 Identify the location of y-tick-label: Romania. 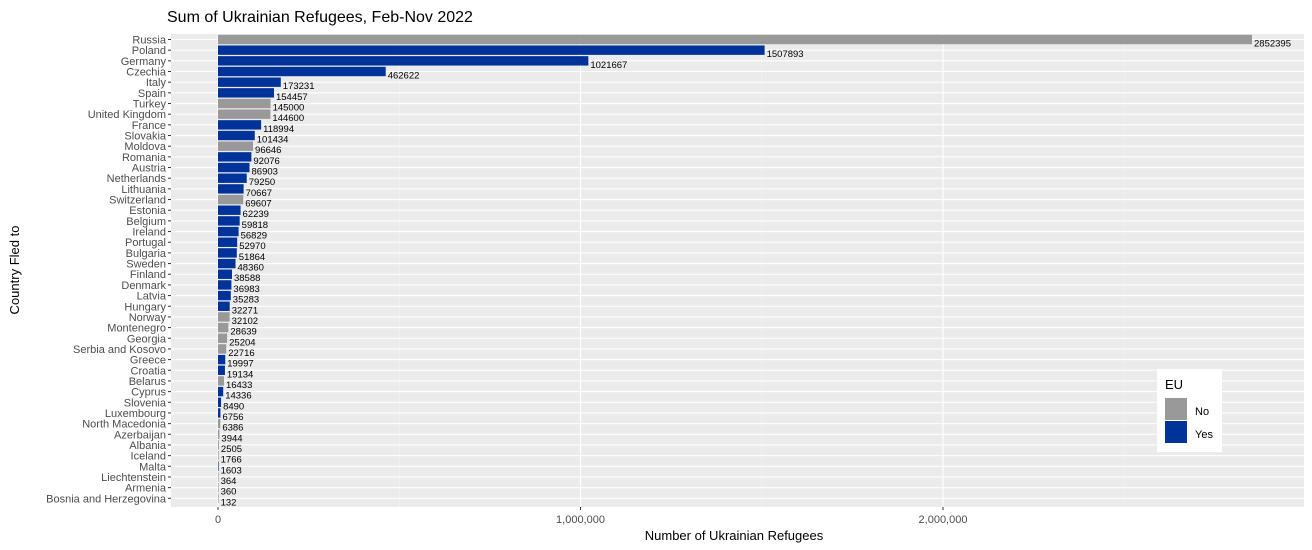
(144, 158).